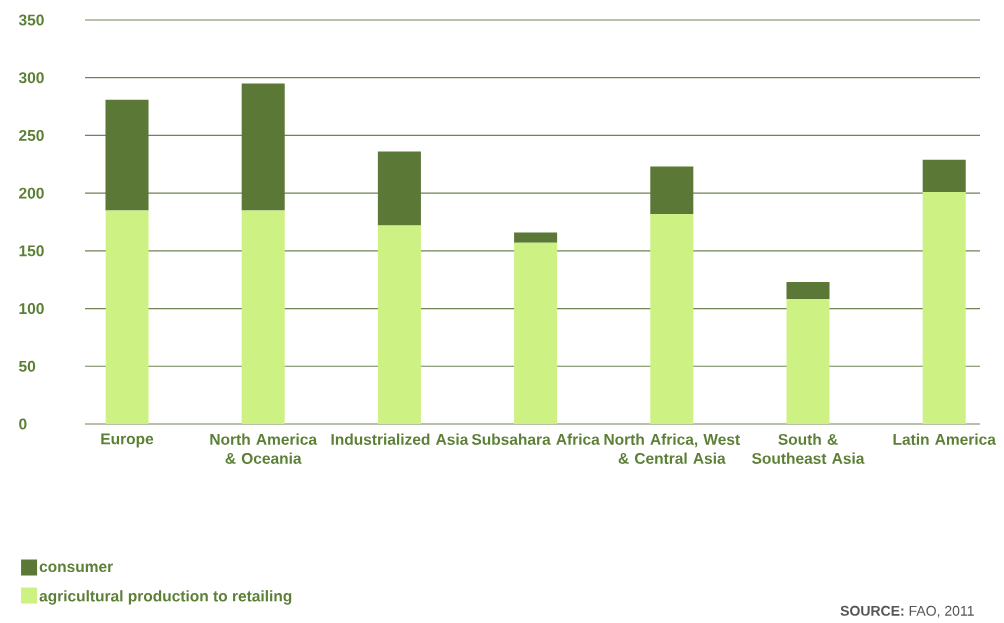  What do you see at coordinates (31, 251) in the screenshot?
I see `y-tick-label: 150` at bounding box center [31, 251].